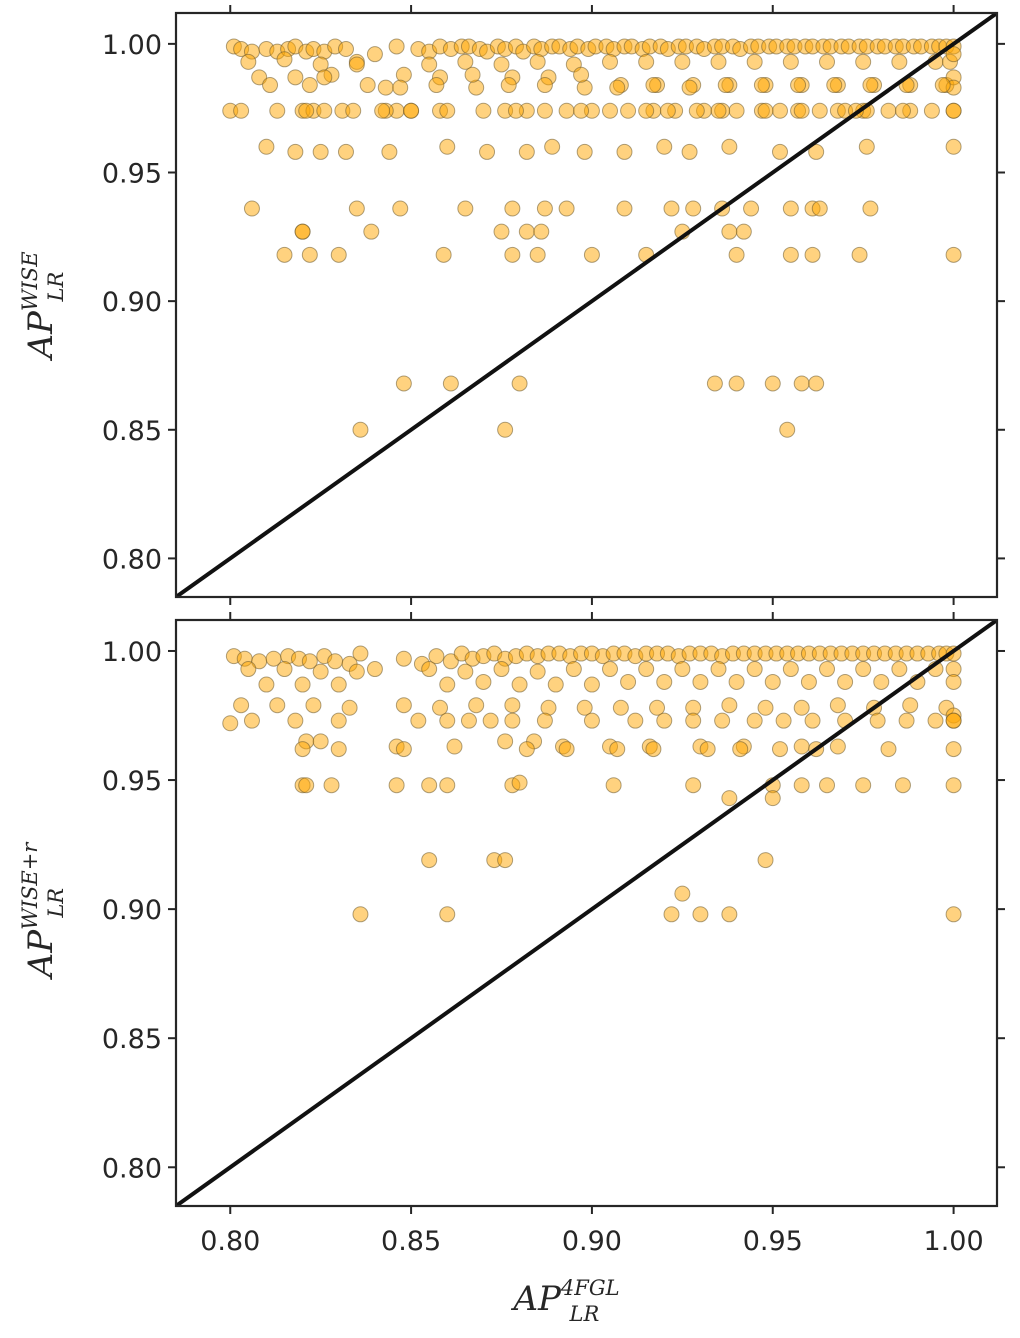  I want to click on x-axis-label-base: AP, so click(536, 1299).